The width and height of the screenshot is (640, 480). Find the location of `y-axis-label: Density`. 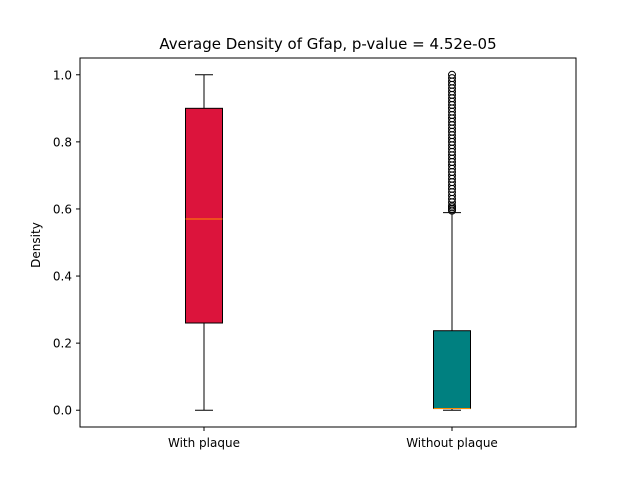

y-axis-label: Density is located at coordinates (36, 245).